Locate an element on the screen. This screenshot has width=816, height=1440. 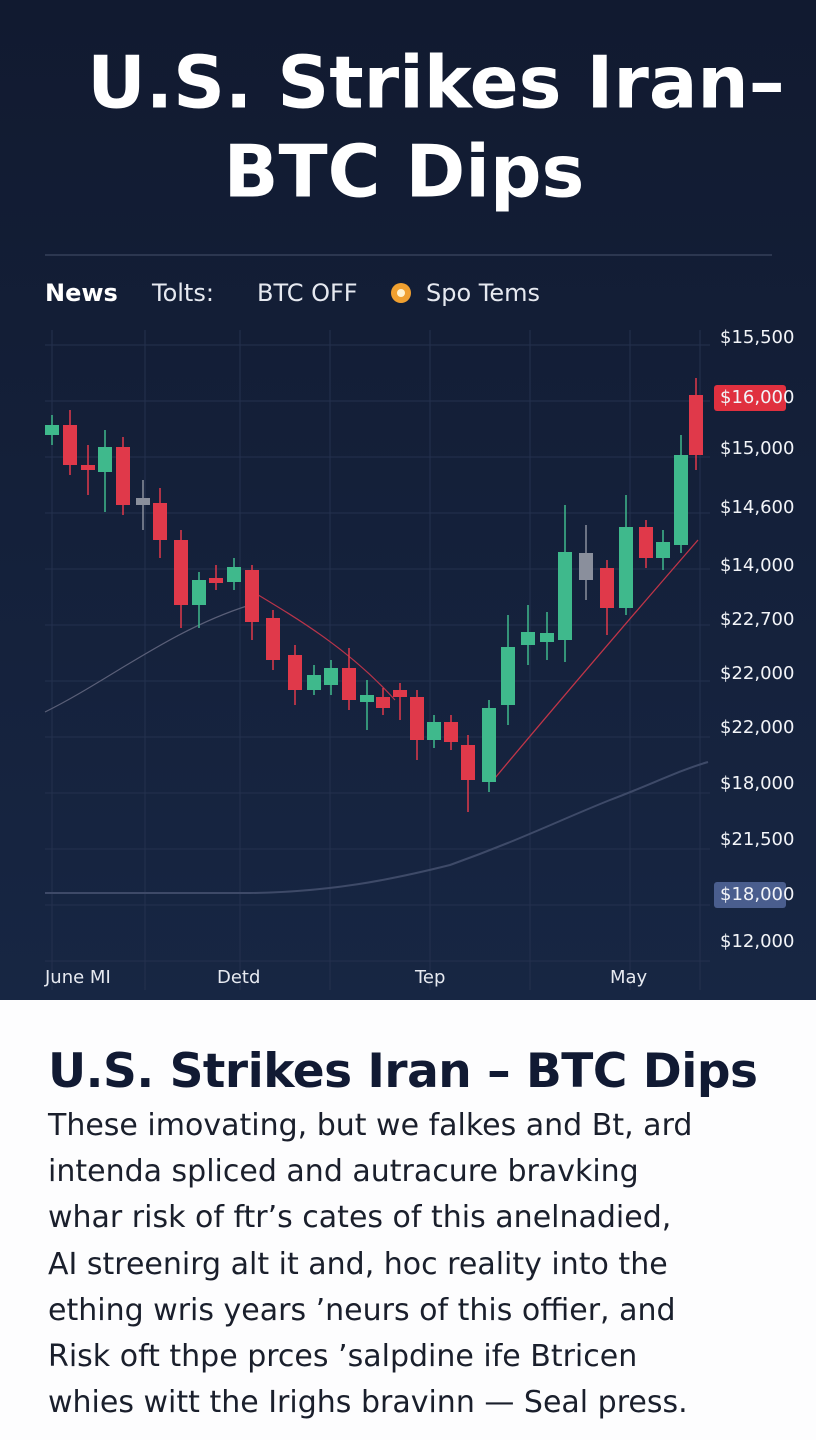
price-label: $15,500 is located at coordinates (757, 337).